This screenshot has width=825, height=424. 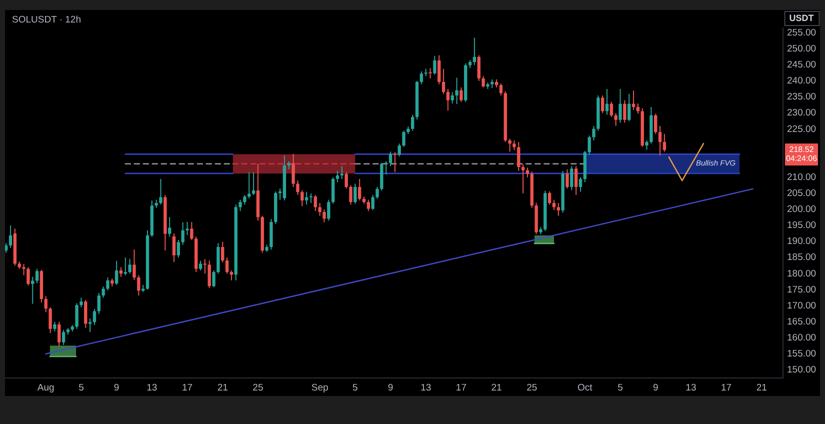 What do you see at coordinates (801, 354) in the screenshot?
I see `y-tick-label: 155.00` at bounding box center [801, 354].